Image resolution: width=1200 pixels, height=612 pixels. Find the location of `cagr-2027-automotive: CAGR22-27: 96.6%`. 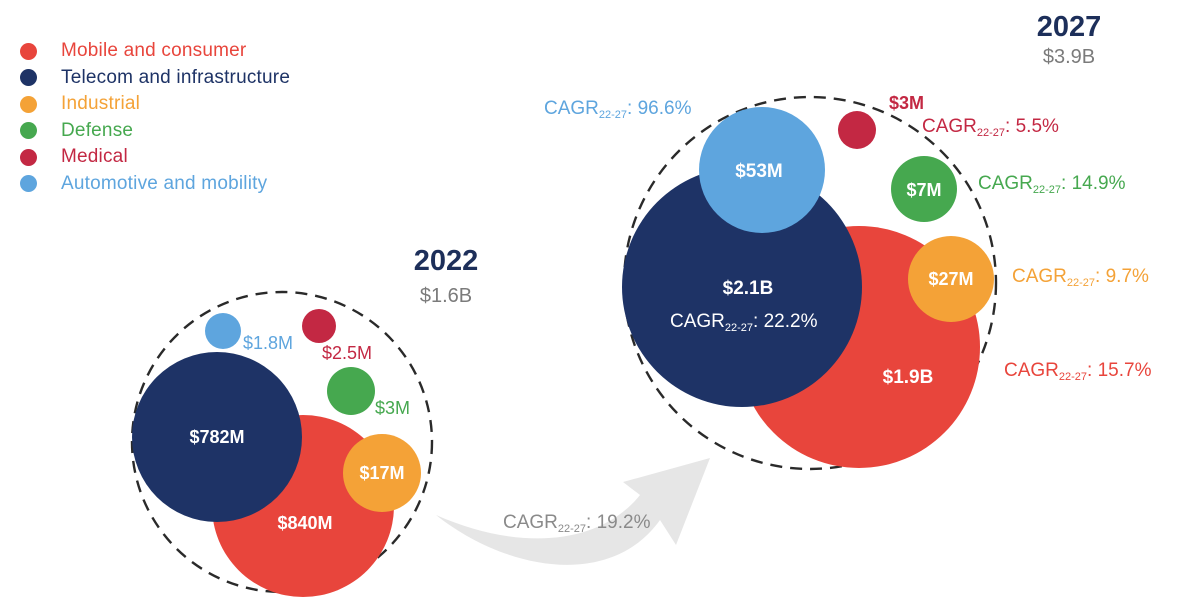

cagr-2027-automotive: CAGR22-27: 96.6% is located at coordinates (618, 109).